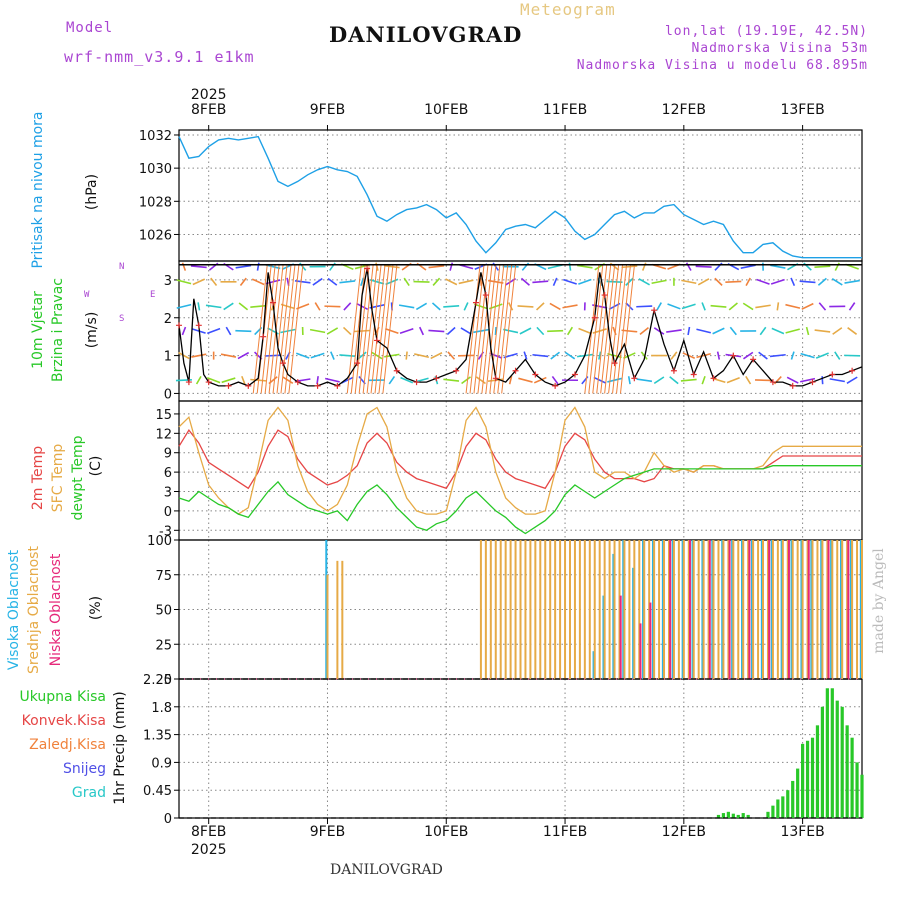  Describe the element at coordinates (58, 478) in the screenshot. I see `sfc-temp-label: SFC Temp` at that location.